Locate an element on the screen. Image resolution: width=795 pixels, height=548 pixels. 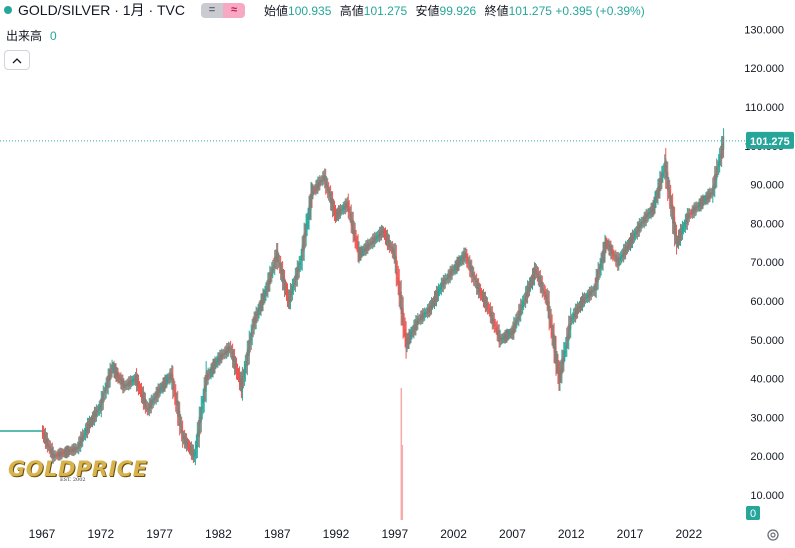
x-tick-label: 1967 is located at coordinates (42, 534).